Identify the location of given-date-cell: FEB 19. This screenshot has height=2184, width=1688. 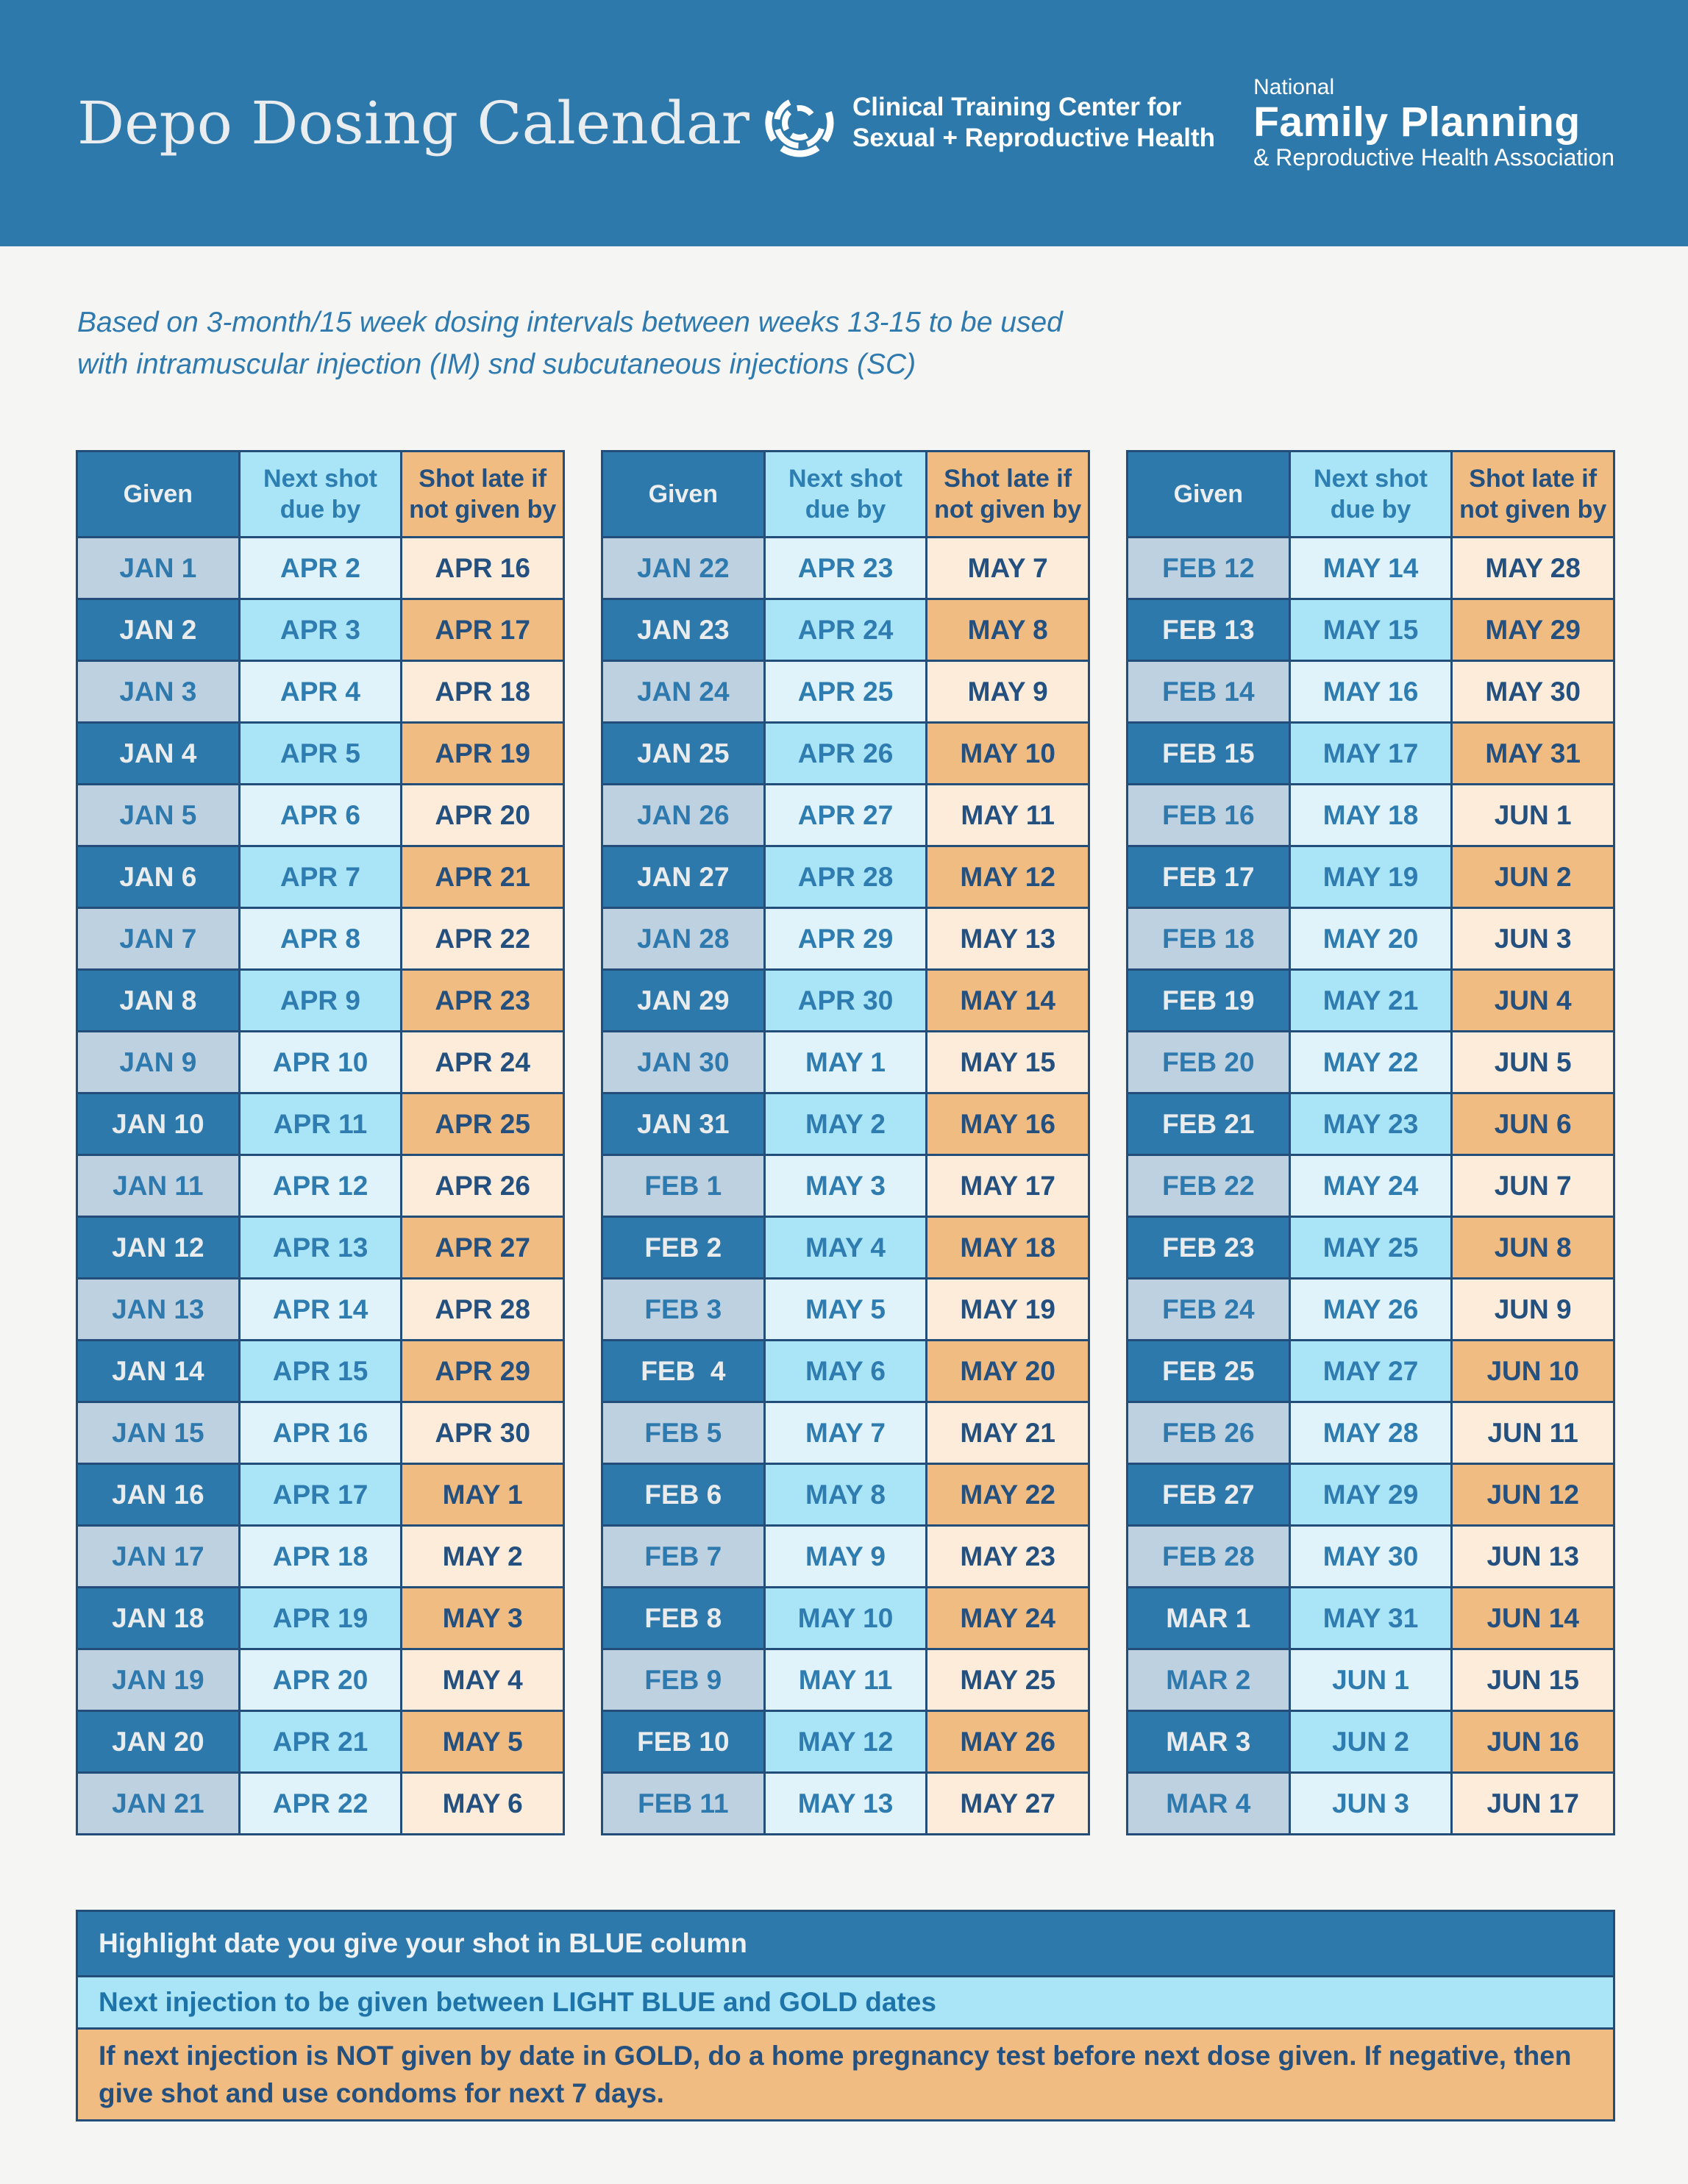
(1208, 1001).